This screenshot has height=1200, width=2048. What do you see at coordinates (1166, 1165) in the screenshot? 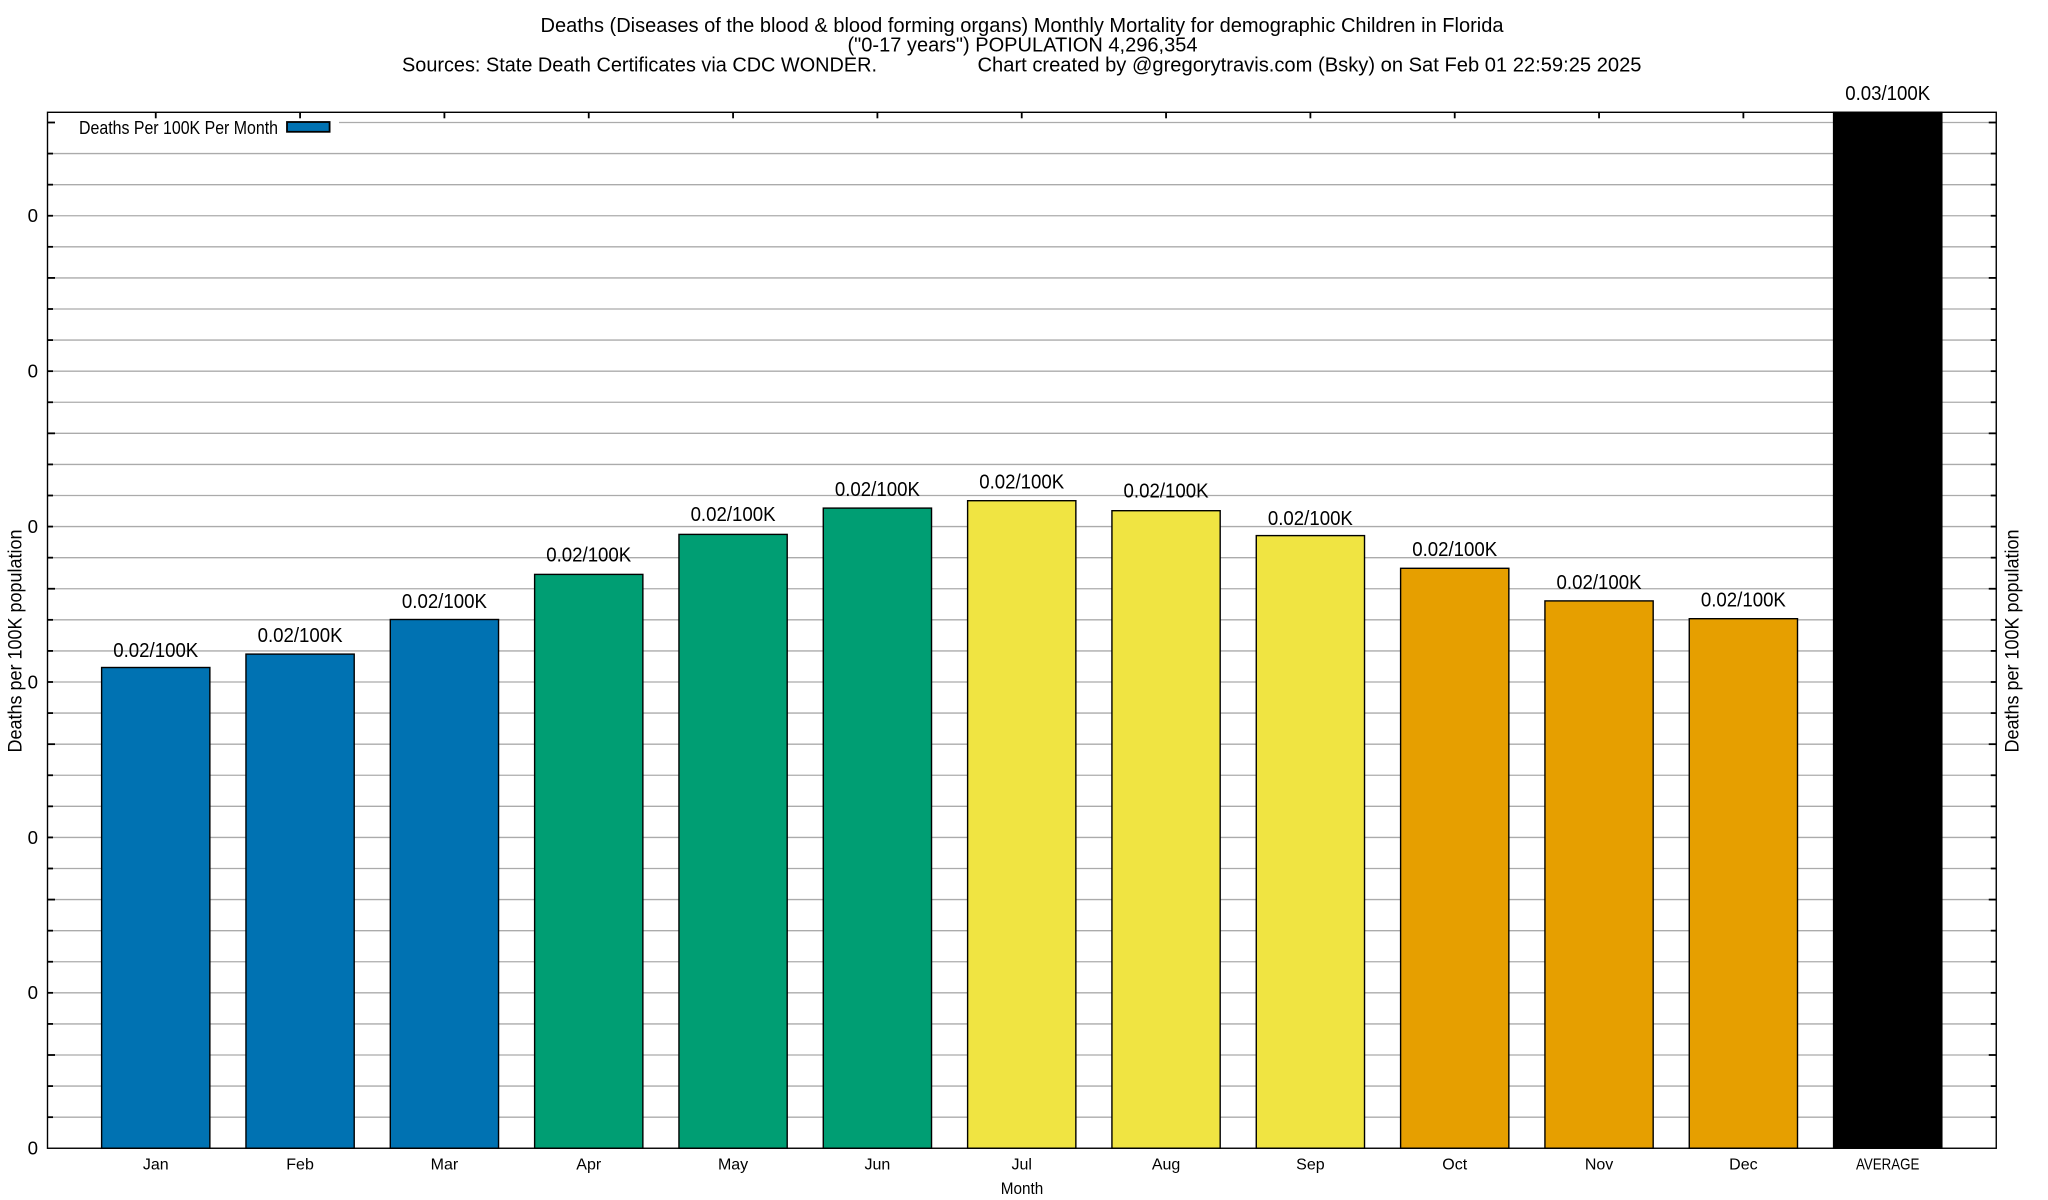
I see `svg-text: Aug` at bounding box center [1166, 1165].